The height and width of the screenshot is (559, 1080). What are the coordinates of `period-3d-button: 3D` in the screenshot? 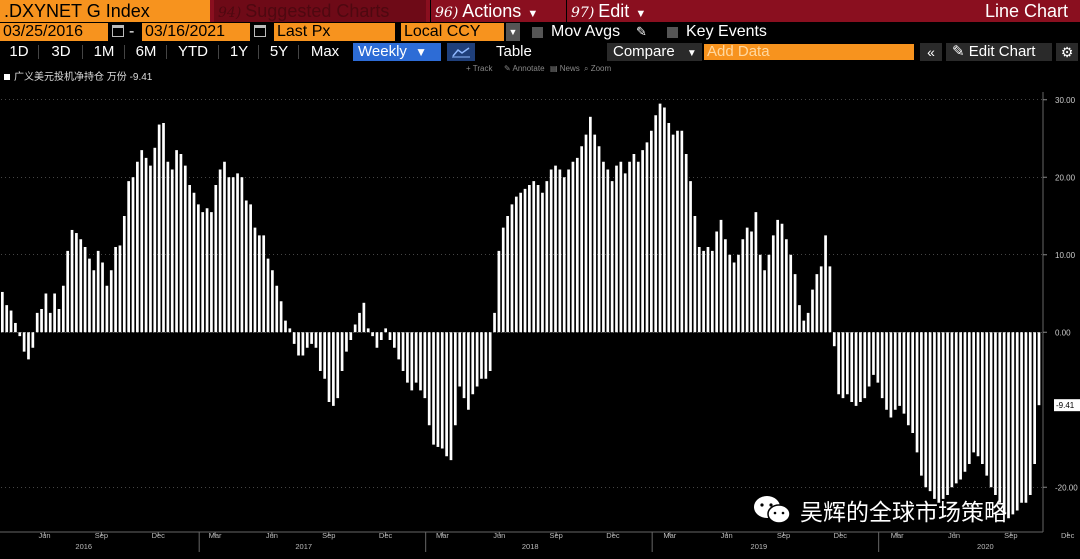 It's located at (61, 51).